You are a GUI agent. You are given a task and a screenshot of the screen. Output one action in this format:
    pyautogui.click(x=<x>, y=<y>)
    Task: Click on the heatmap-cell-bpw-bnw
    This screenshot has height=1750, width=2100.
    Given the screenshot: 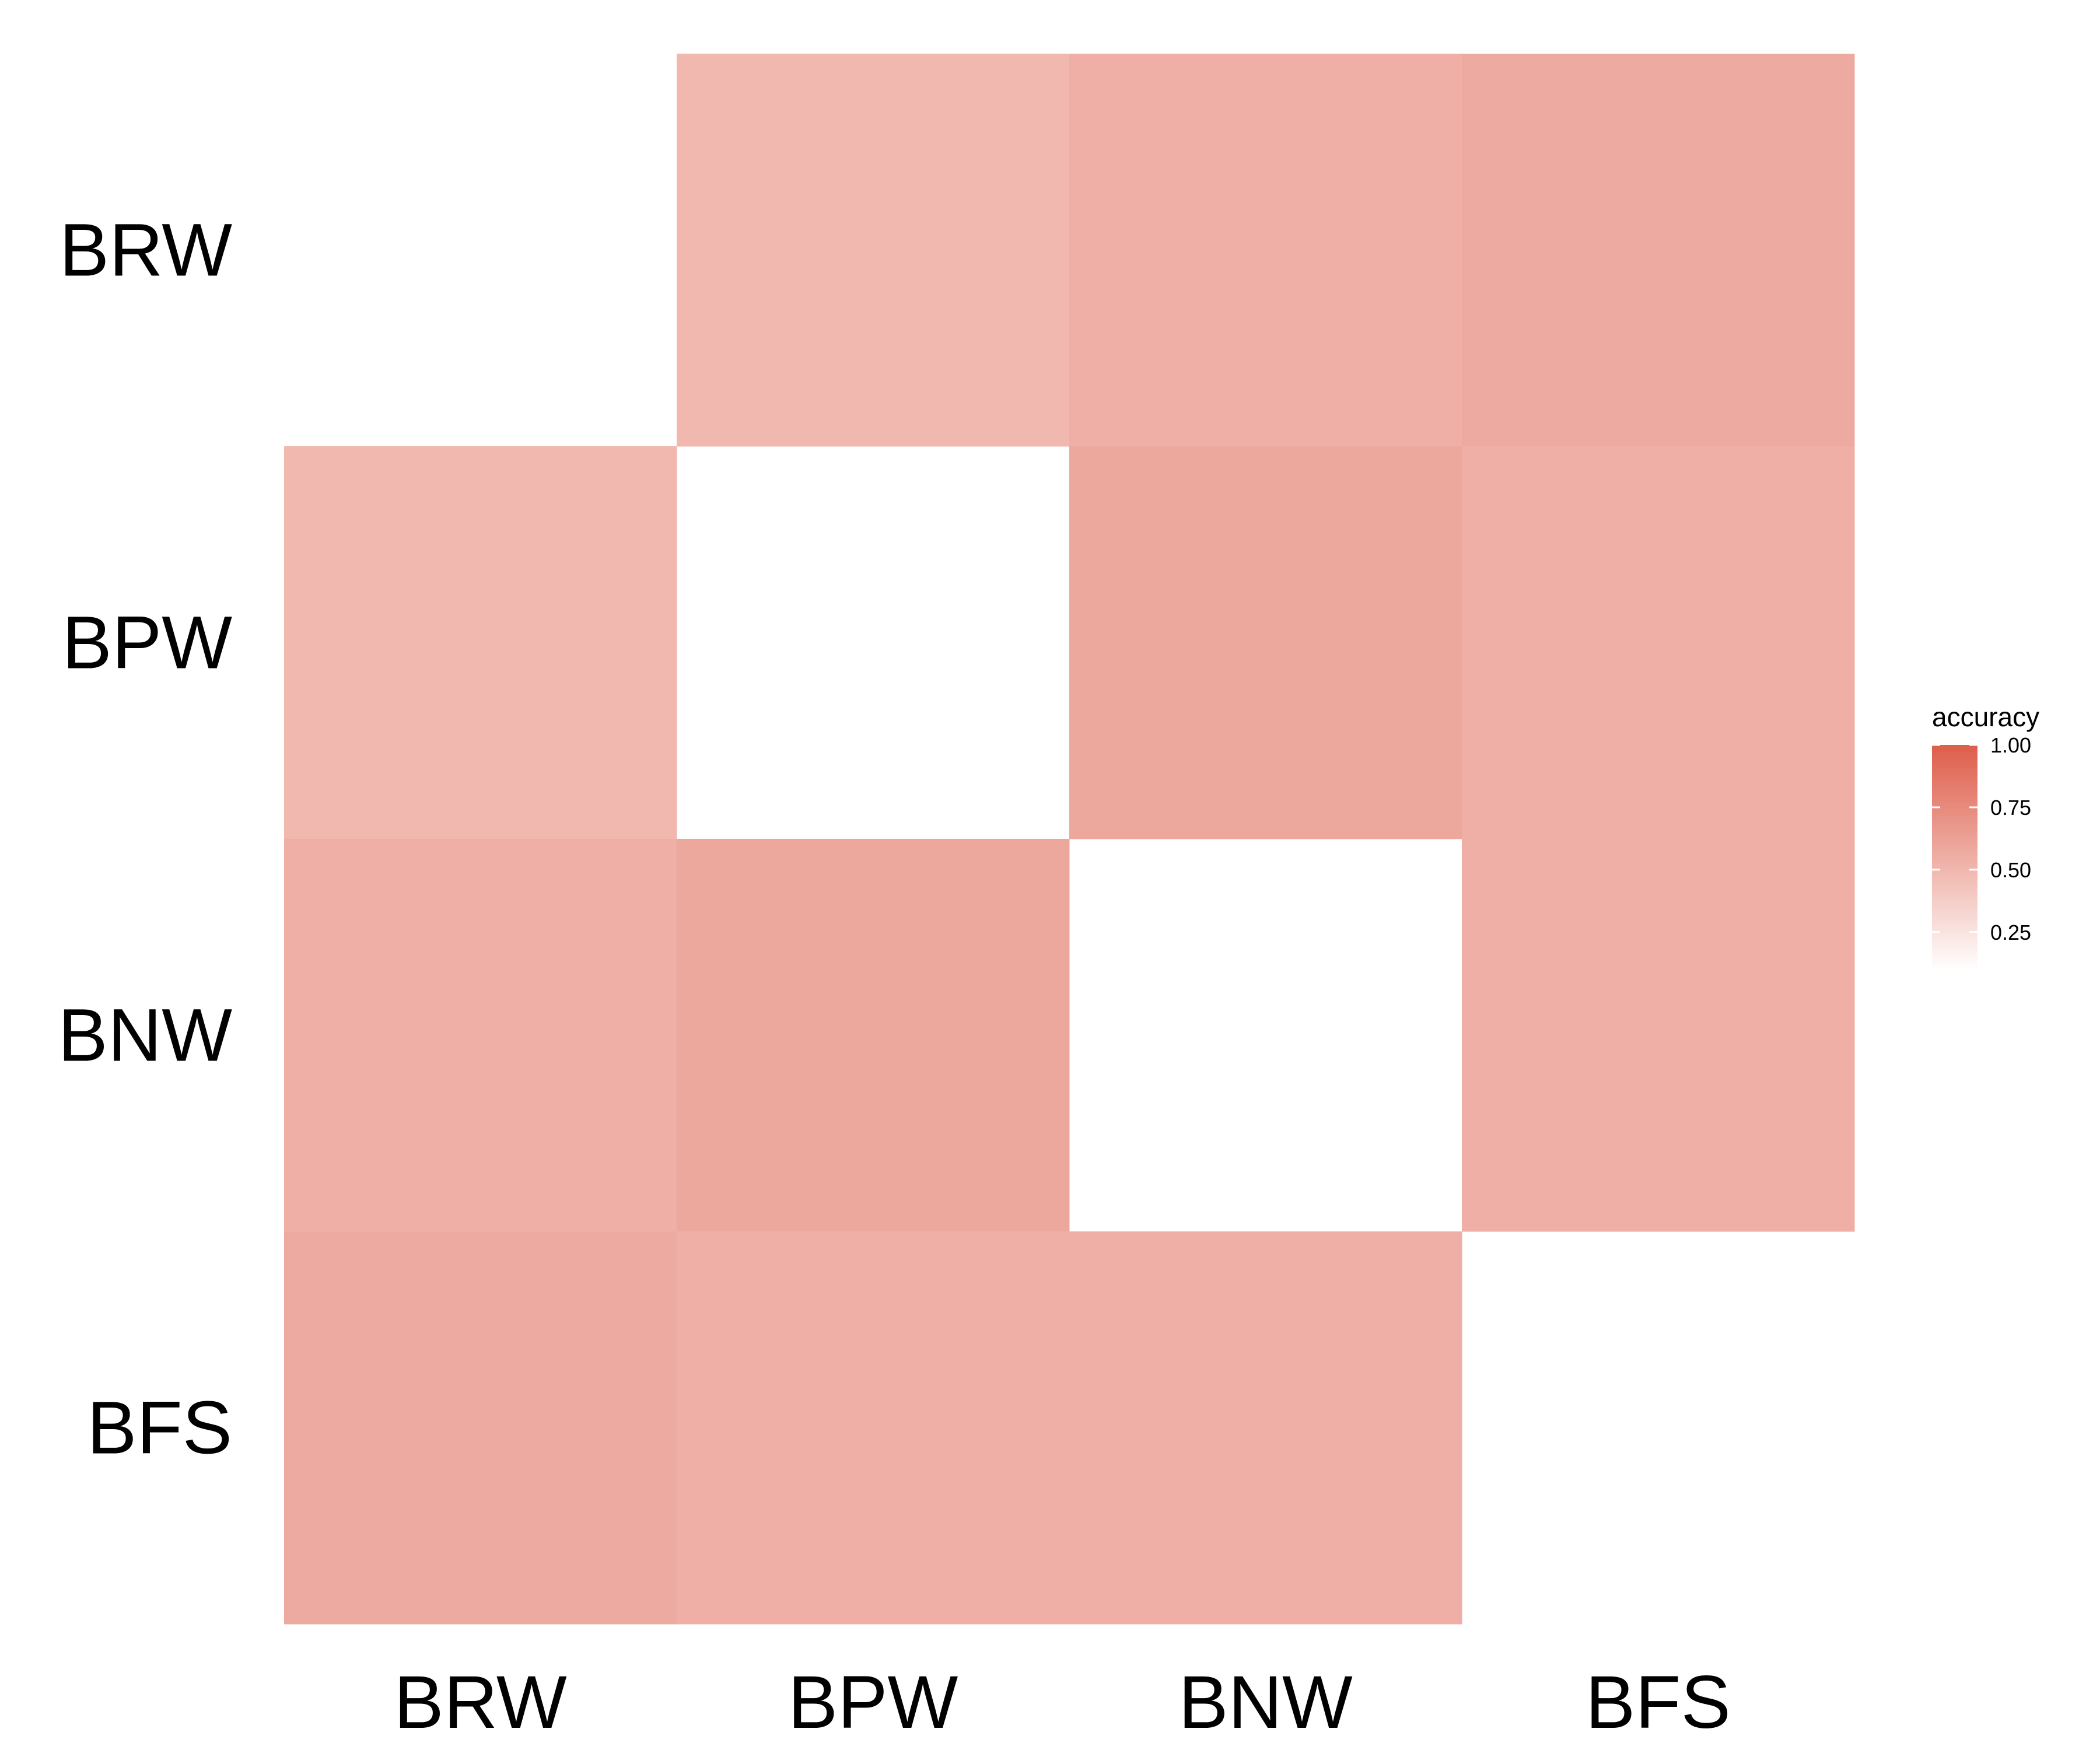 What is the action you would take?
    pyautogui.click(x=1265, y=642)
    